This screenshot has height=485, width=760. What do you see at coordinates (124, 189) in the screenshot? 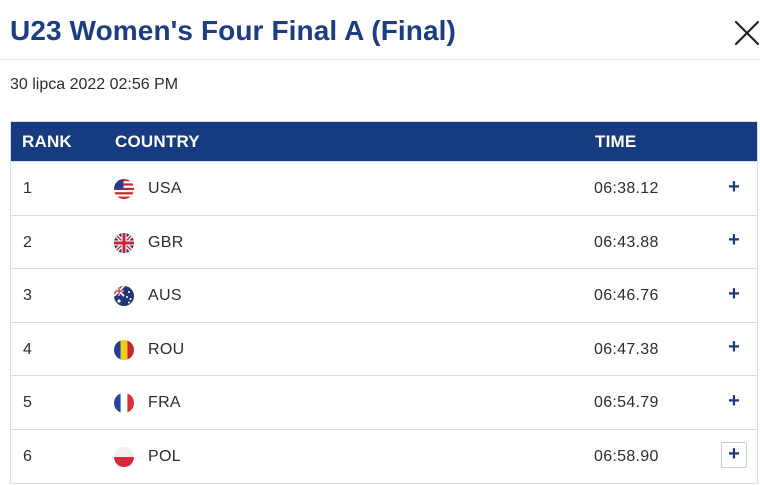
I see `usa-flag-icon` at bounding box center [124, 189].